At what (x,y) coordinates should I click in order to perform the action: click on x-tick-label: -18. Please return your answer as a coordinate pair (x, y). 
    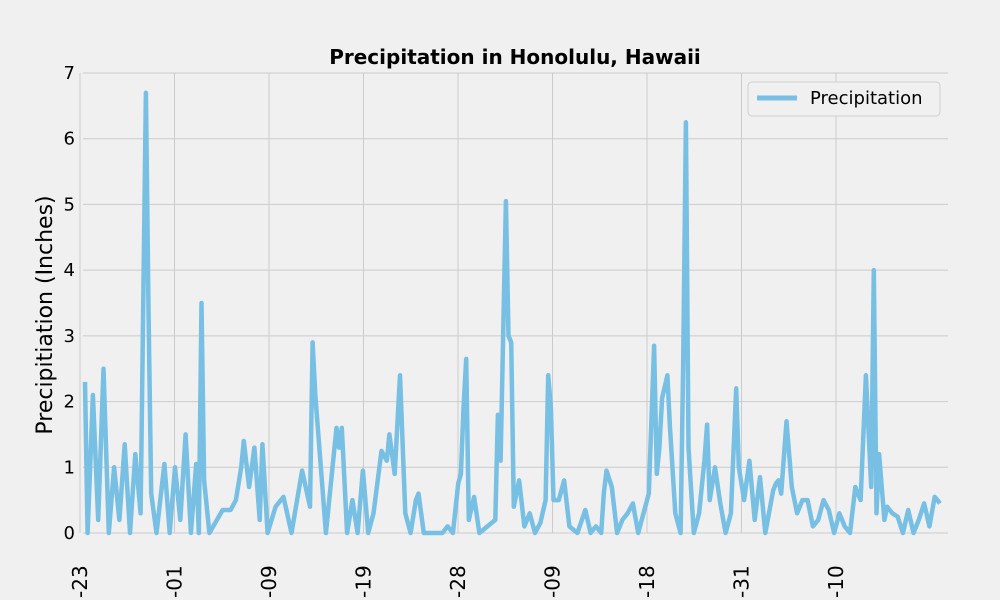
    Looking at the image, I should click on (647, 581).